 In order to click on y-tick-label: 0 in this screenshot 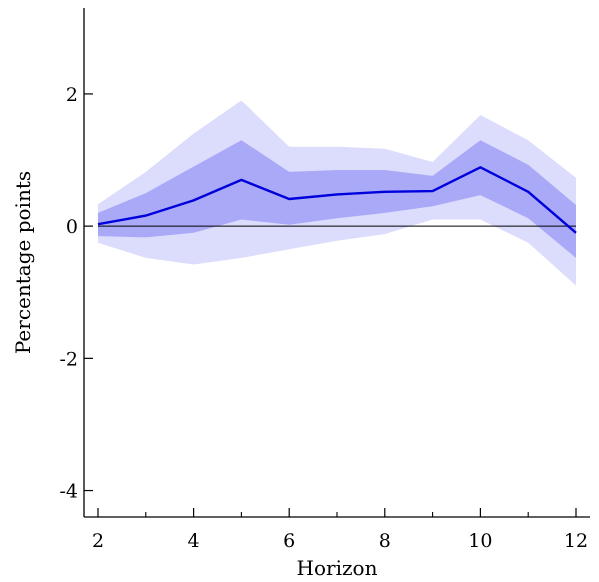, I will do `click(72, 227)`.